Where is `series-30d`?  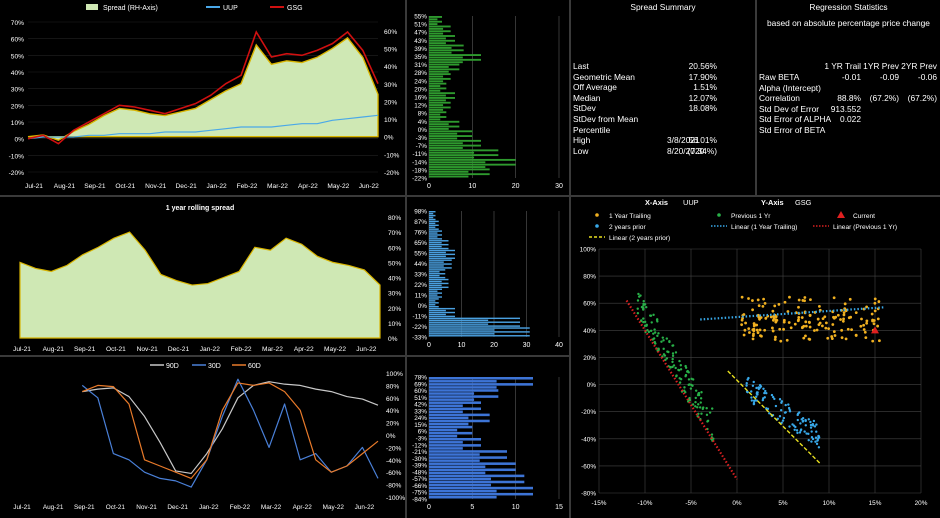
series-30d is located at coordinates (230, 433).